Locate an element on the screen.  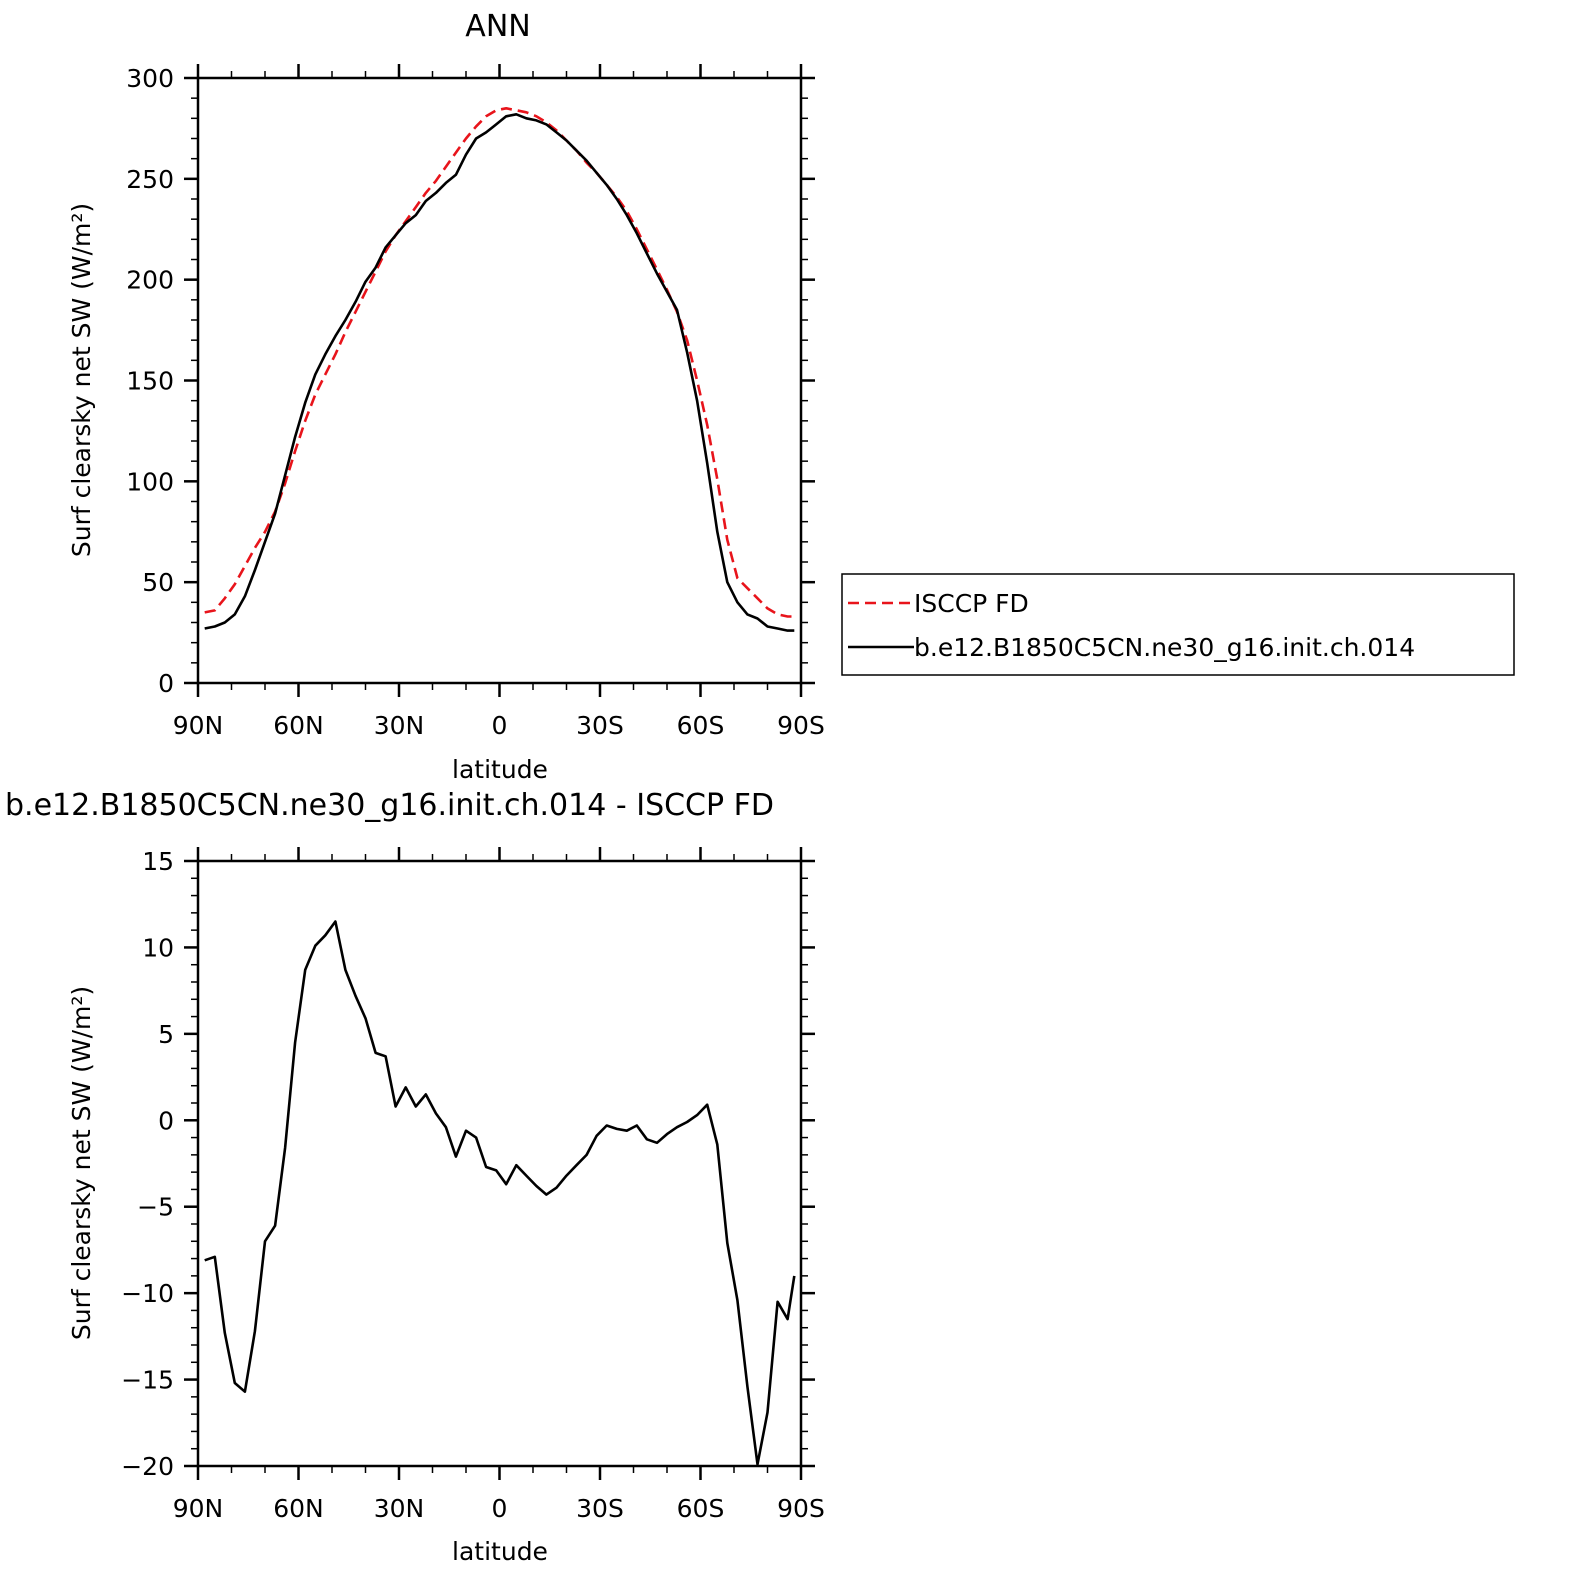
bottom-y-tick-label-6: 10 is located at coordinates (158, 947).